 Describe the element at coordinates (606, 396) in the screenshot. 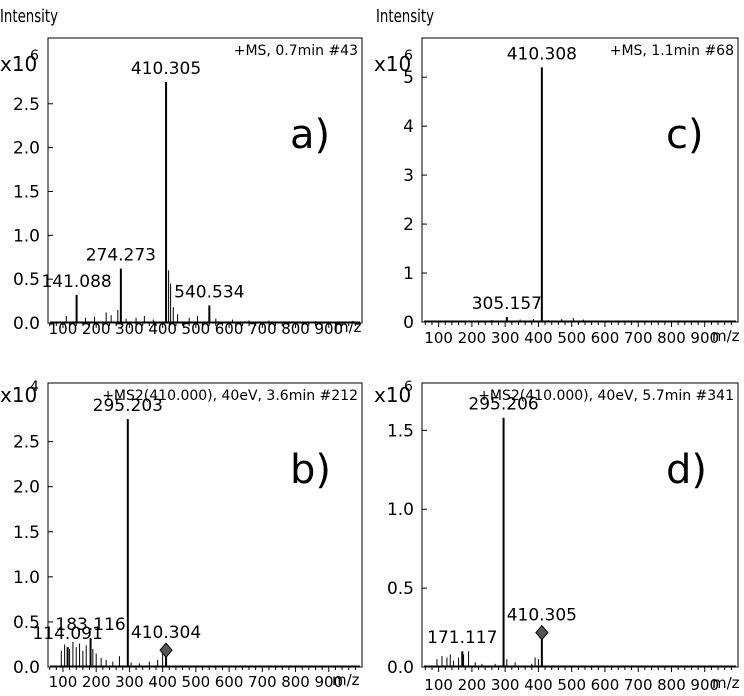

I see `spectrum-label: +MS2(410.000), 40eV, 5.7min #341` at that location.